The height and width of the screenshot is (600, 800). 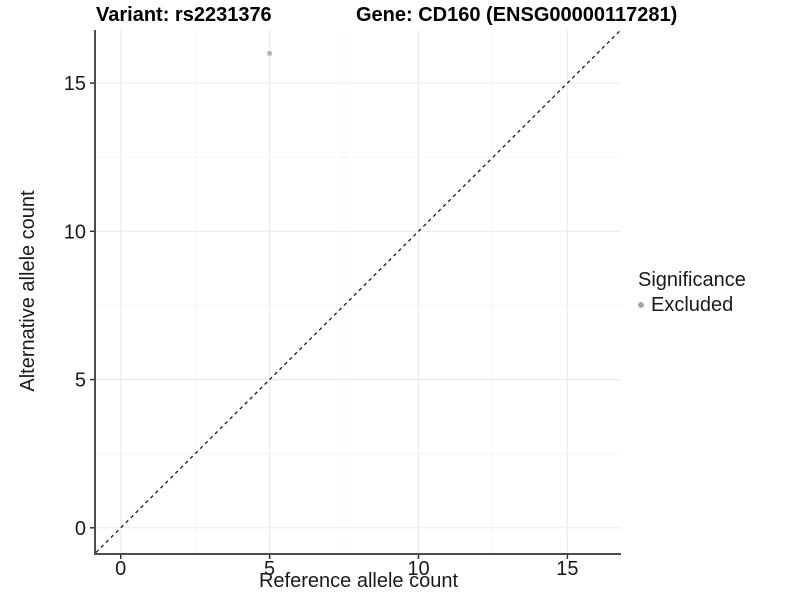 What do you see at coordinates (270, 53) in the screenshot?
I see `data-point` at bounding box center [270, 53].